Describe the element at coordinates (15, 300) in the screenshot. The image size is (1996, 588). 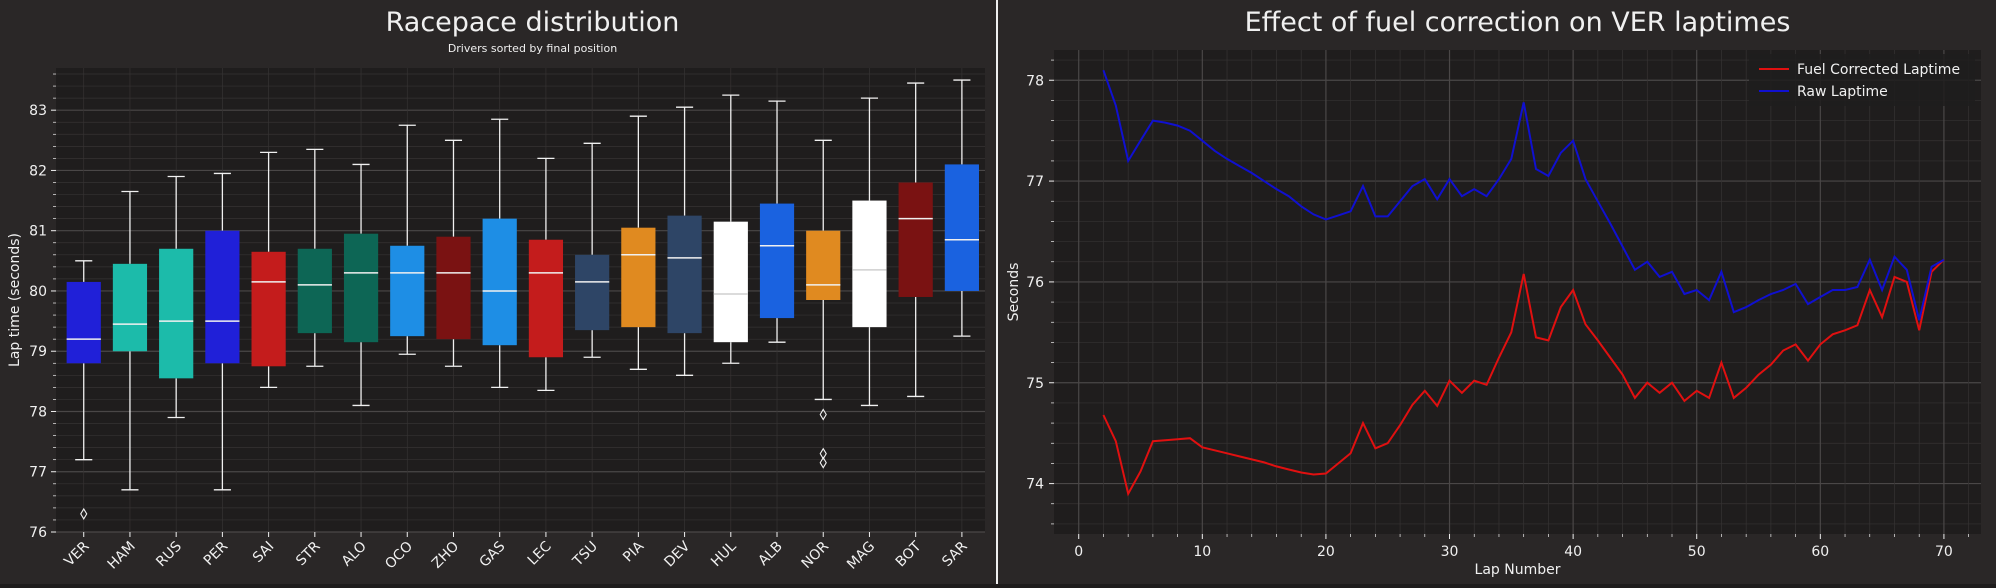
I see `racepace-y-axis-label: Lap time (seconds)` at that location.